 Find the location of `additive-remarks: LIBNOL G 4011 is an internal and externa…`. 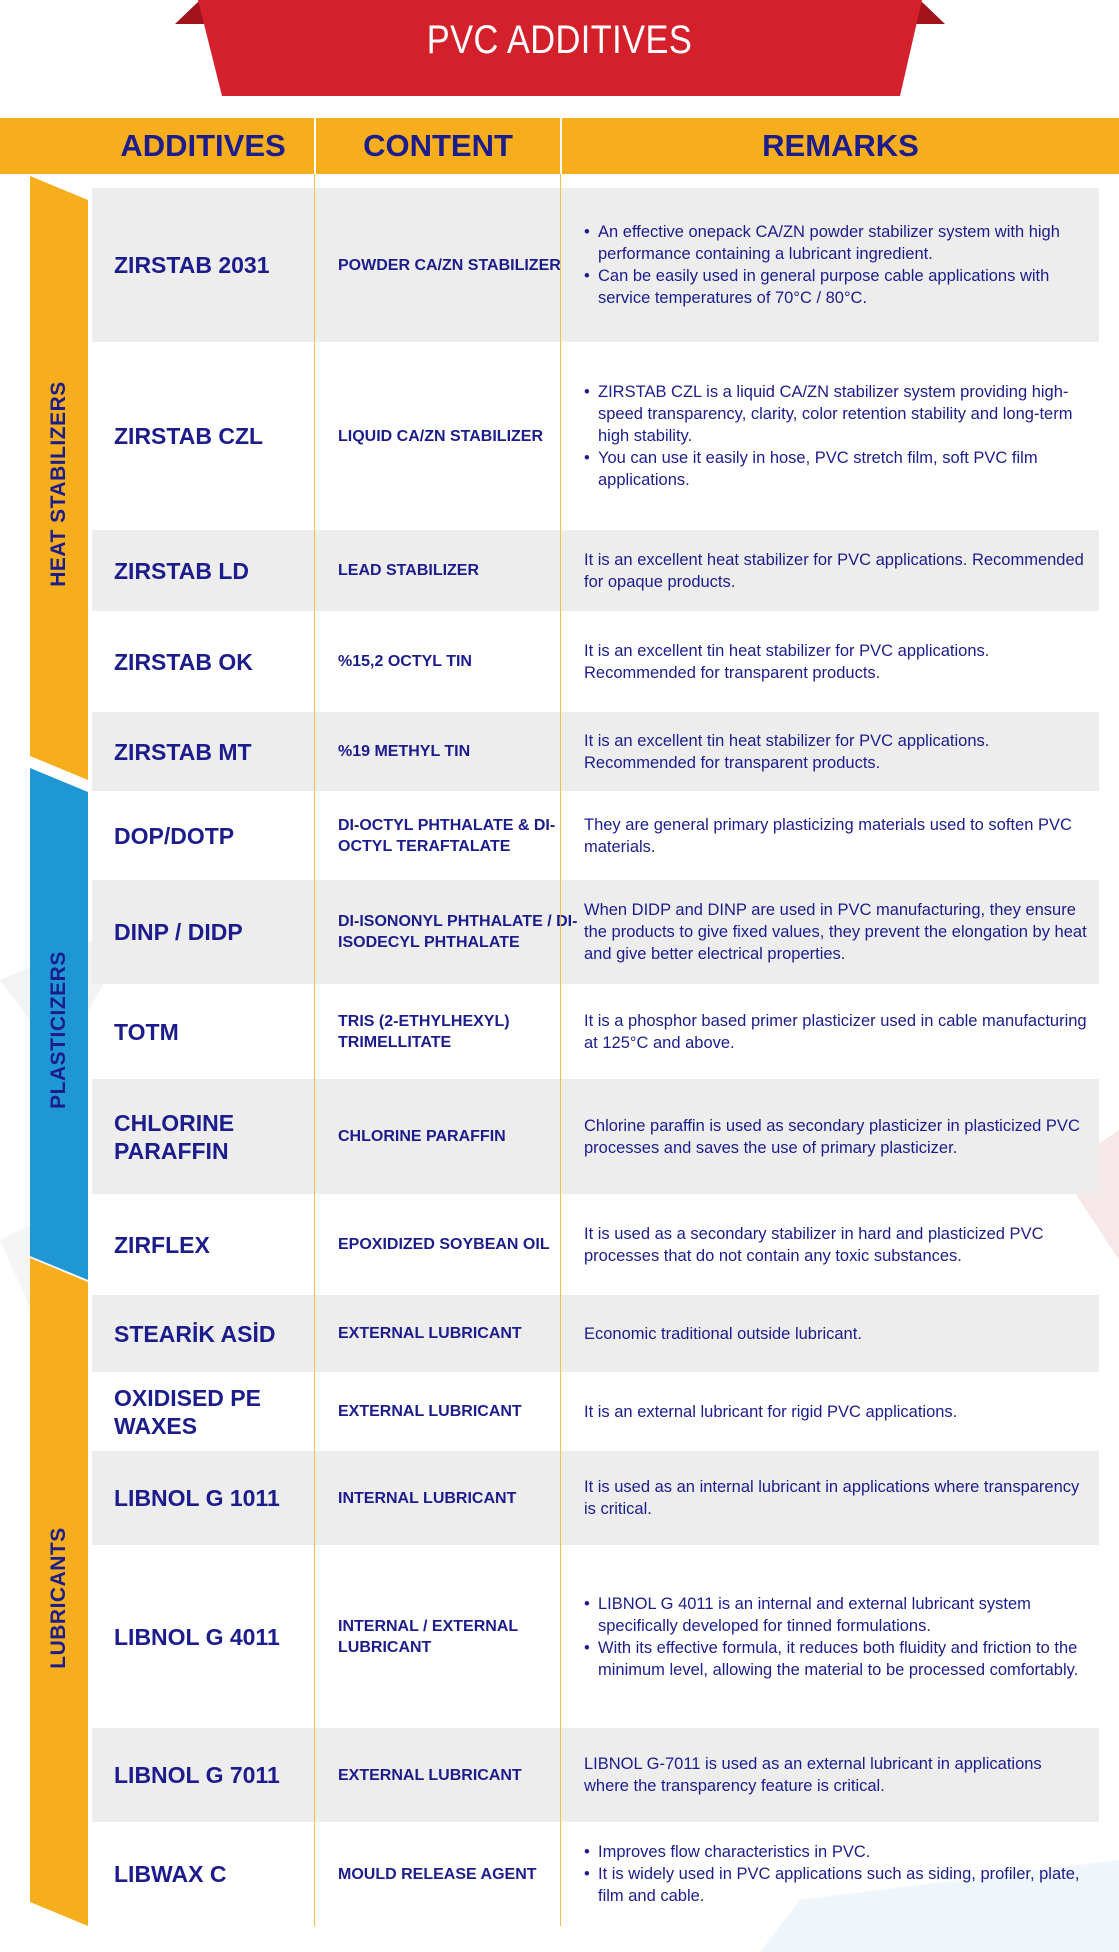

additive-remarks: LIBNOL G 4011 is an internal and externa… is located at coordinates (839, 1636).